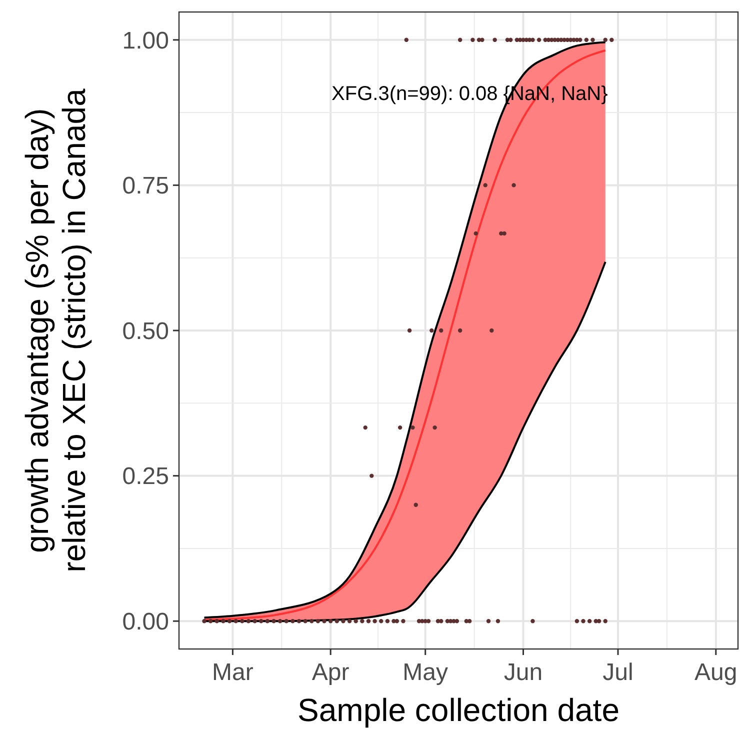  Describe the element at coordinates (145, 40) in the screenshot. I see `y-tick-label: 1.00` at that location.